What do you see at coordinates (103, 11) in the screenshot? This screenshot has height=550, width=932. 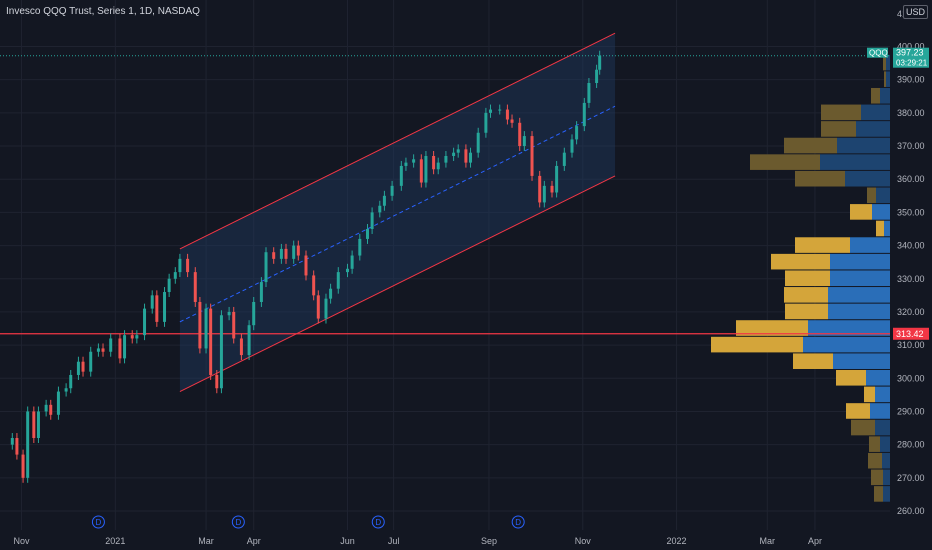 I see `symbol-title: Invesco QQQ Trust, Series 1, 1D, NASDAQ` at bounding box center [103, 11].